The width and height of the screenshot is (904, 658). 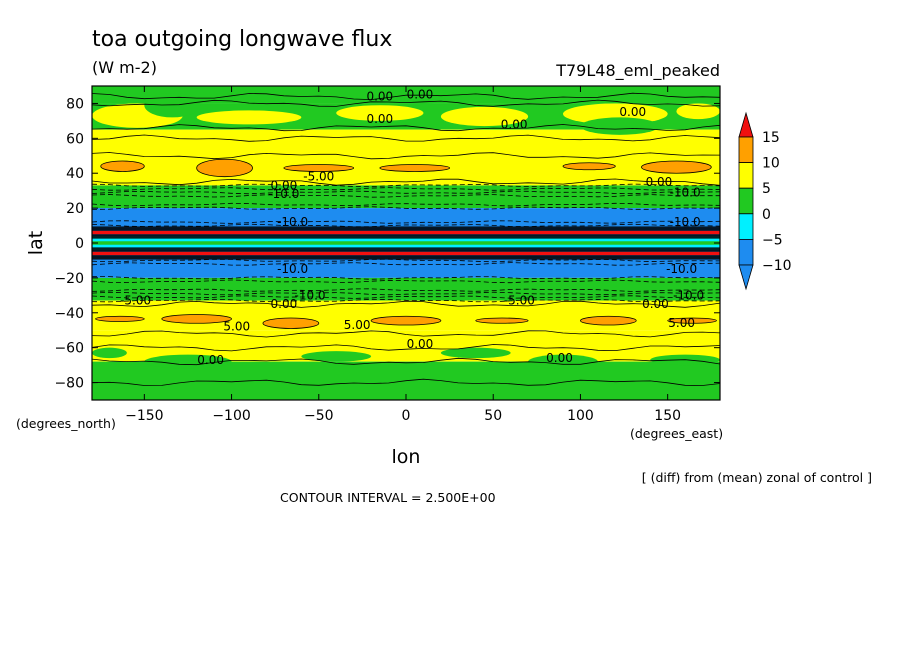 I want to click on y-axis-title: lat, so click(x=36, y=243).